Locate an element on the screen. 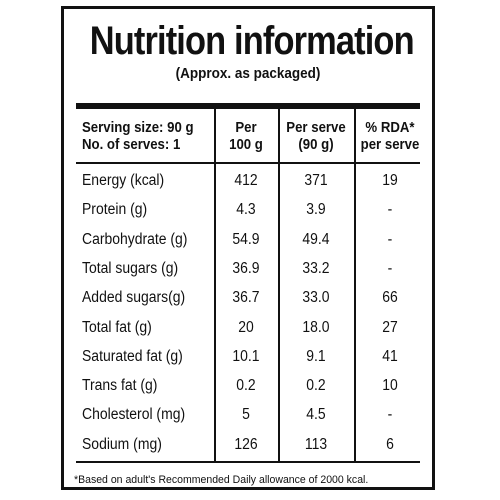 The image size is (500, 500). value-per-100g: 10.1 is located at coordinates (246, 356).